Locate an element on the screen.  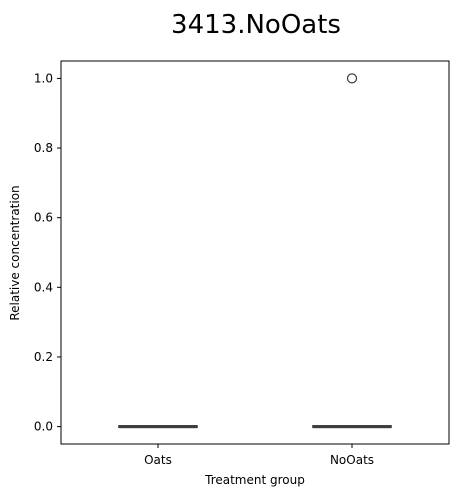
y-tick-label: 1.0 is located at coordinates (43, 78).